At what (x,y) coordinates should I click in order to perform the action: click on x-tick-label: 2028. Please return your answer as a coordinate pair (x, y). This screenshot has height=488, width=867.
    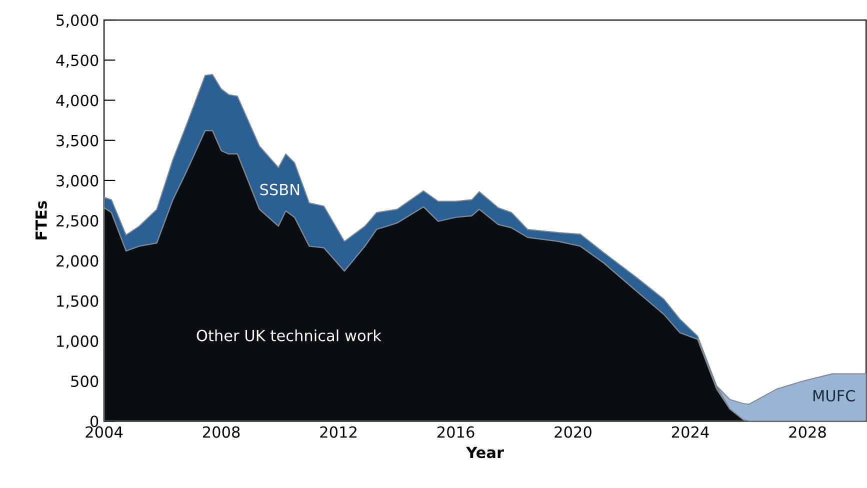
    Looking at the image, I should click on (807, 432).